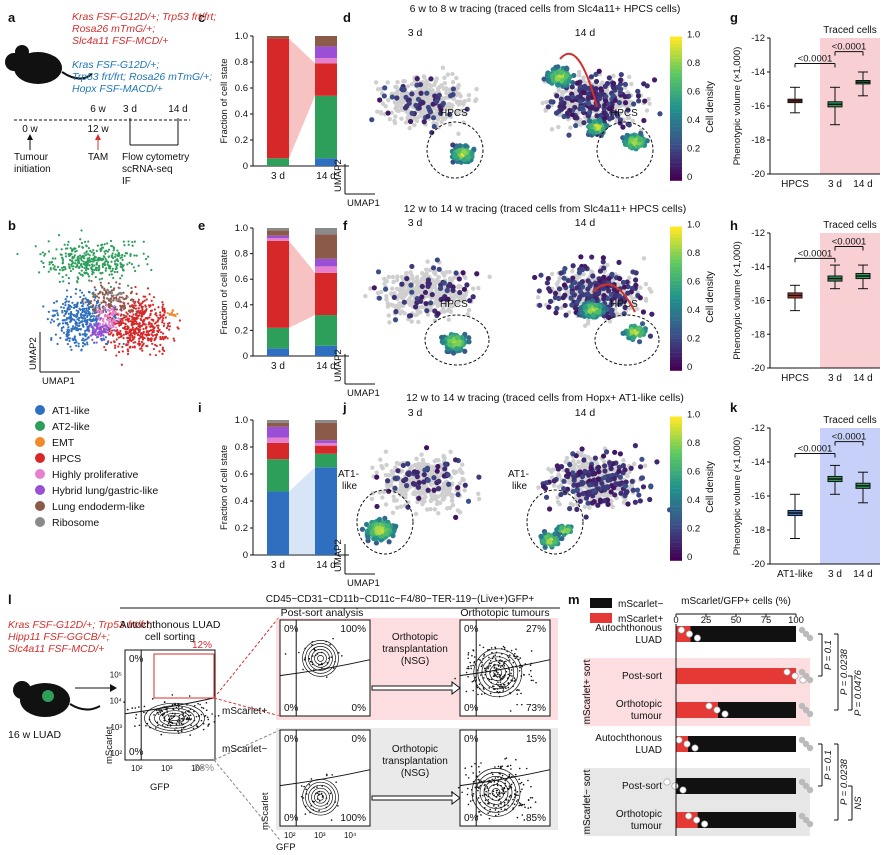  What do you see at coordinates (415, 33) in the screenshot?
I see `timepoint-label: 3 d` at bounding box center [415, 33].